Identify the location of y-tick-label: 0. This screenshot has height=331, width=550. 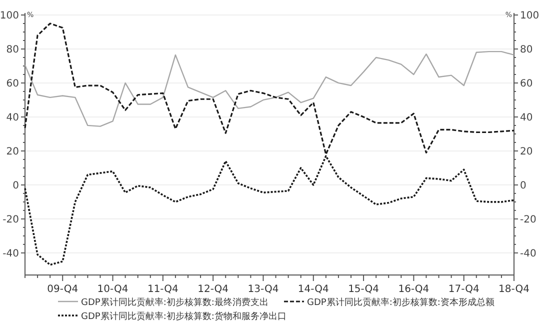
(15, 186).